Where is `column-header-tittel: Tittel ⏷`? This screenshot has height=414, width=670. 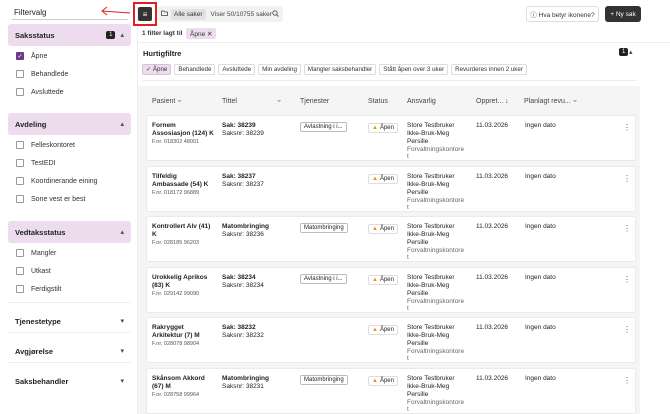 column-header-tittel: Tittel ⏷ is located at coordinates (252, 102).